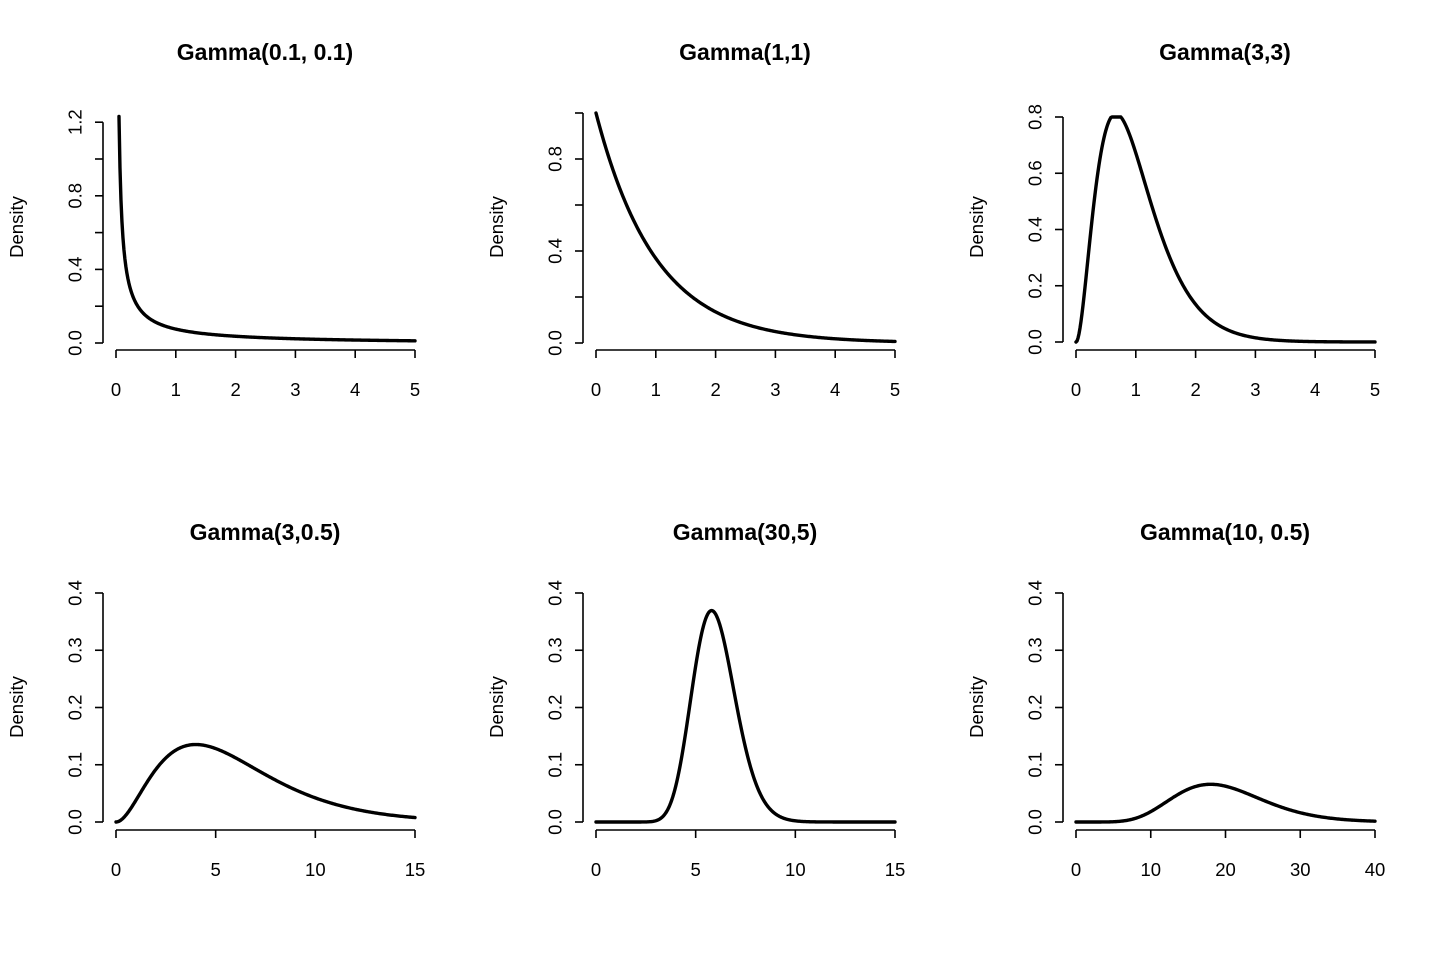 The image size is (1440, 960). I want to click on x-tick-label: 20, so click(1225, 869).